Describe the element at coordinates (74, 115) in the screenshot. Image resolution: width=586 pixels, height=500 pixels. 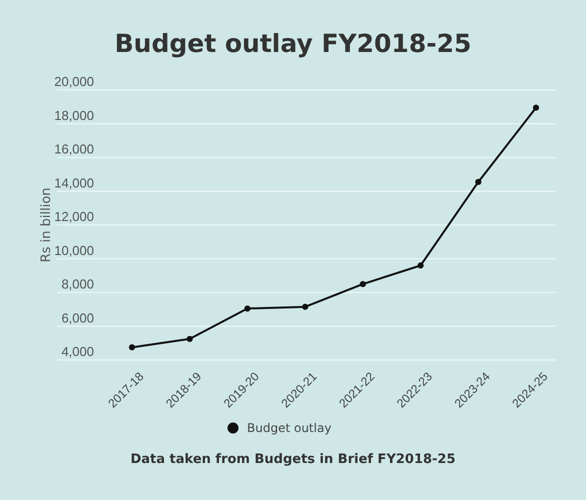
I see `y-tick-label: 18,000` at that location.